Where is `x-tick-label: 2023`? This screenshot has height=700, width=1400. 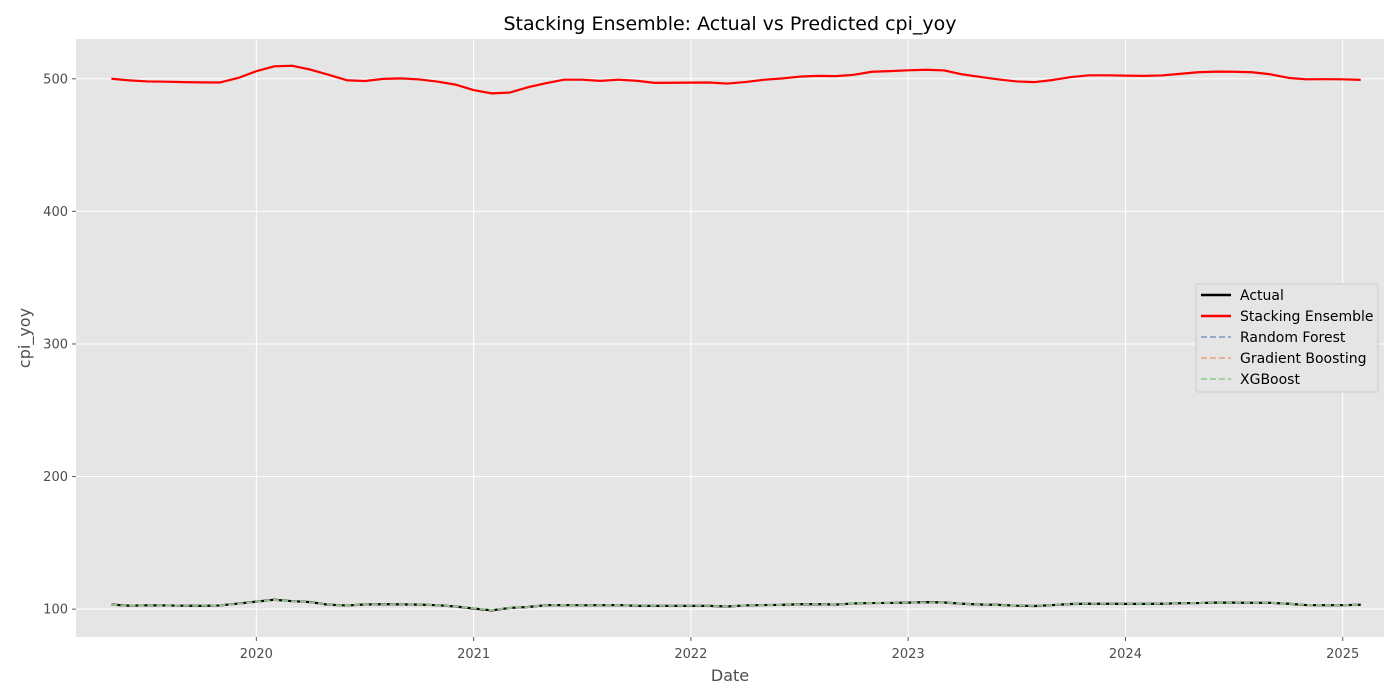 x-tick-label: 2023 is located at coordinates (908, 654).